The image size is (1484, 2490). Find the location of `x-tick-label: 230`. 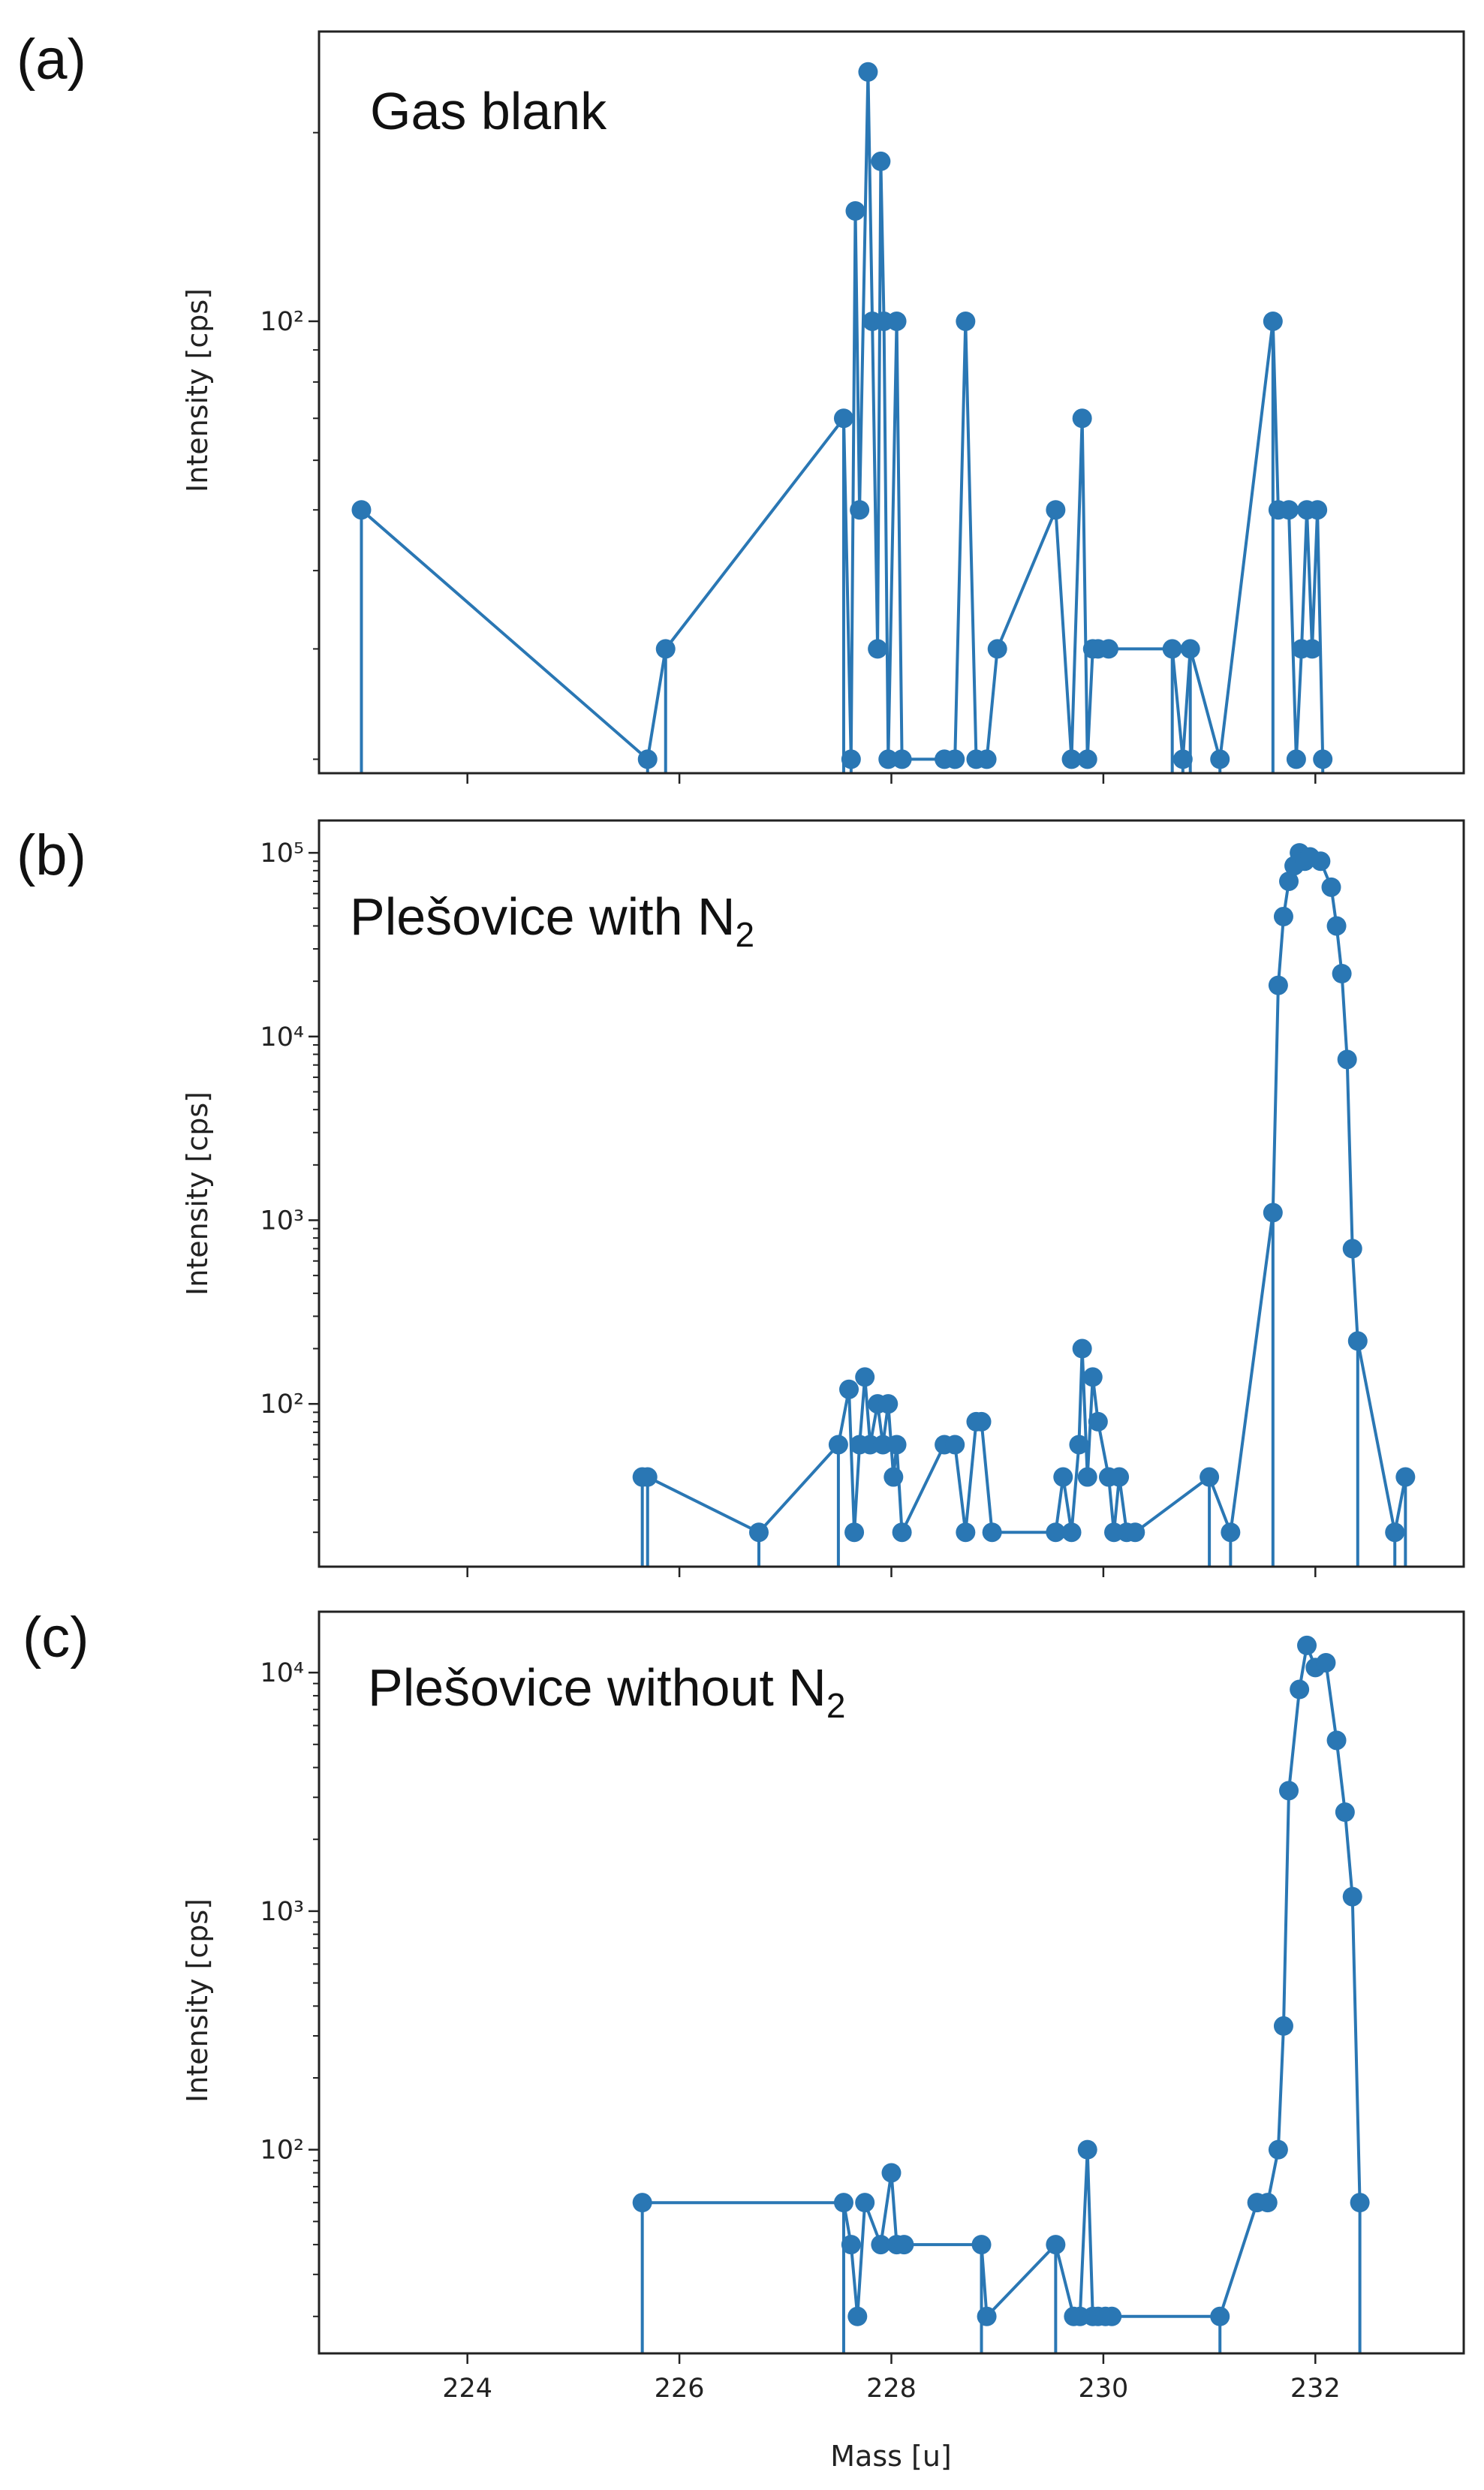

x-tick-label: 230 is located at coordinates (1104, 2389).